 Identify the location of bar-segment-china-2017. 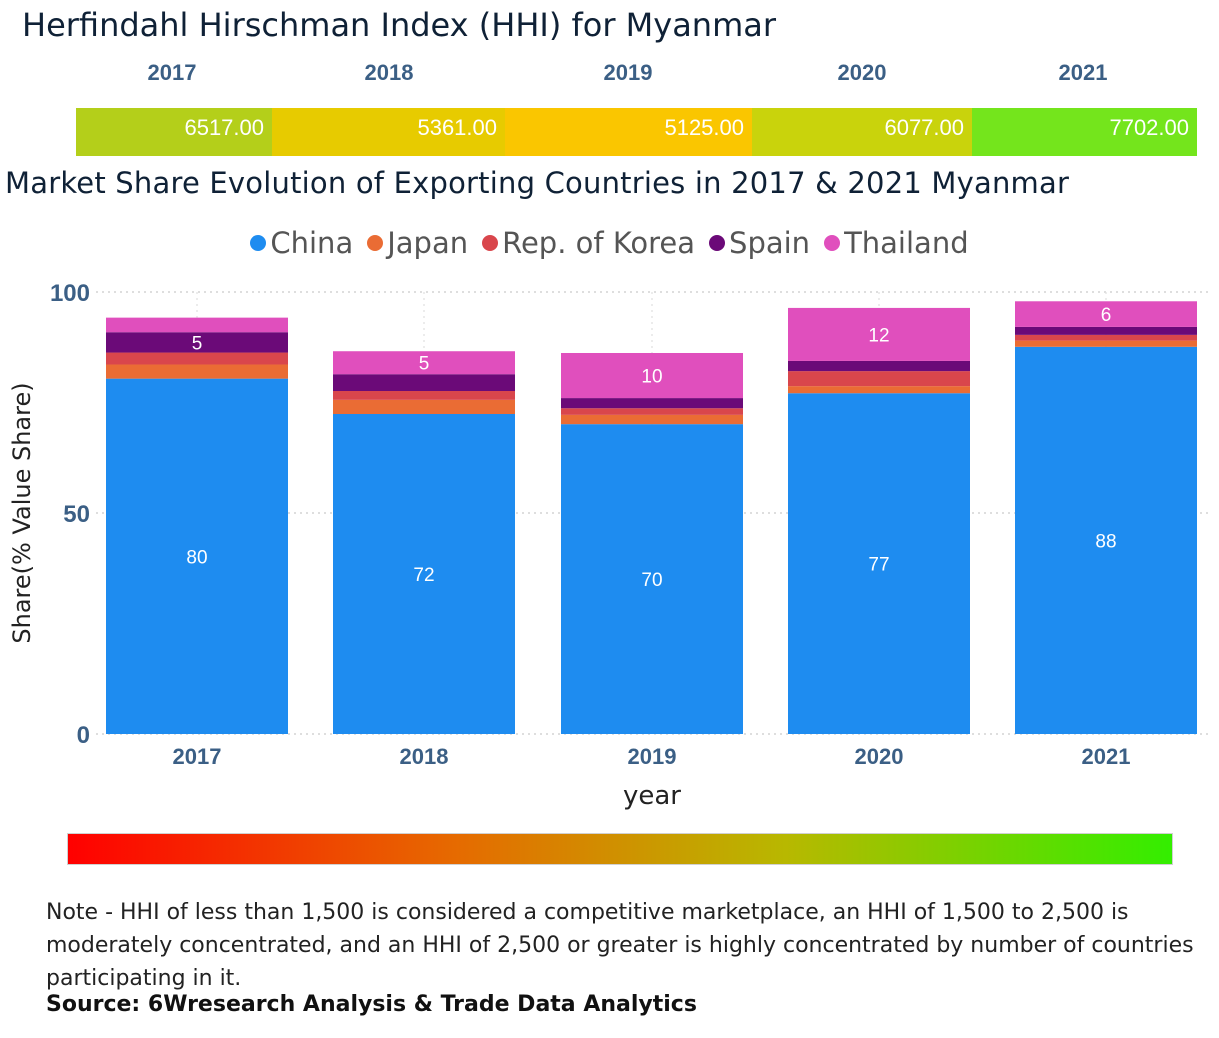
(197, 556).